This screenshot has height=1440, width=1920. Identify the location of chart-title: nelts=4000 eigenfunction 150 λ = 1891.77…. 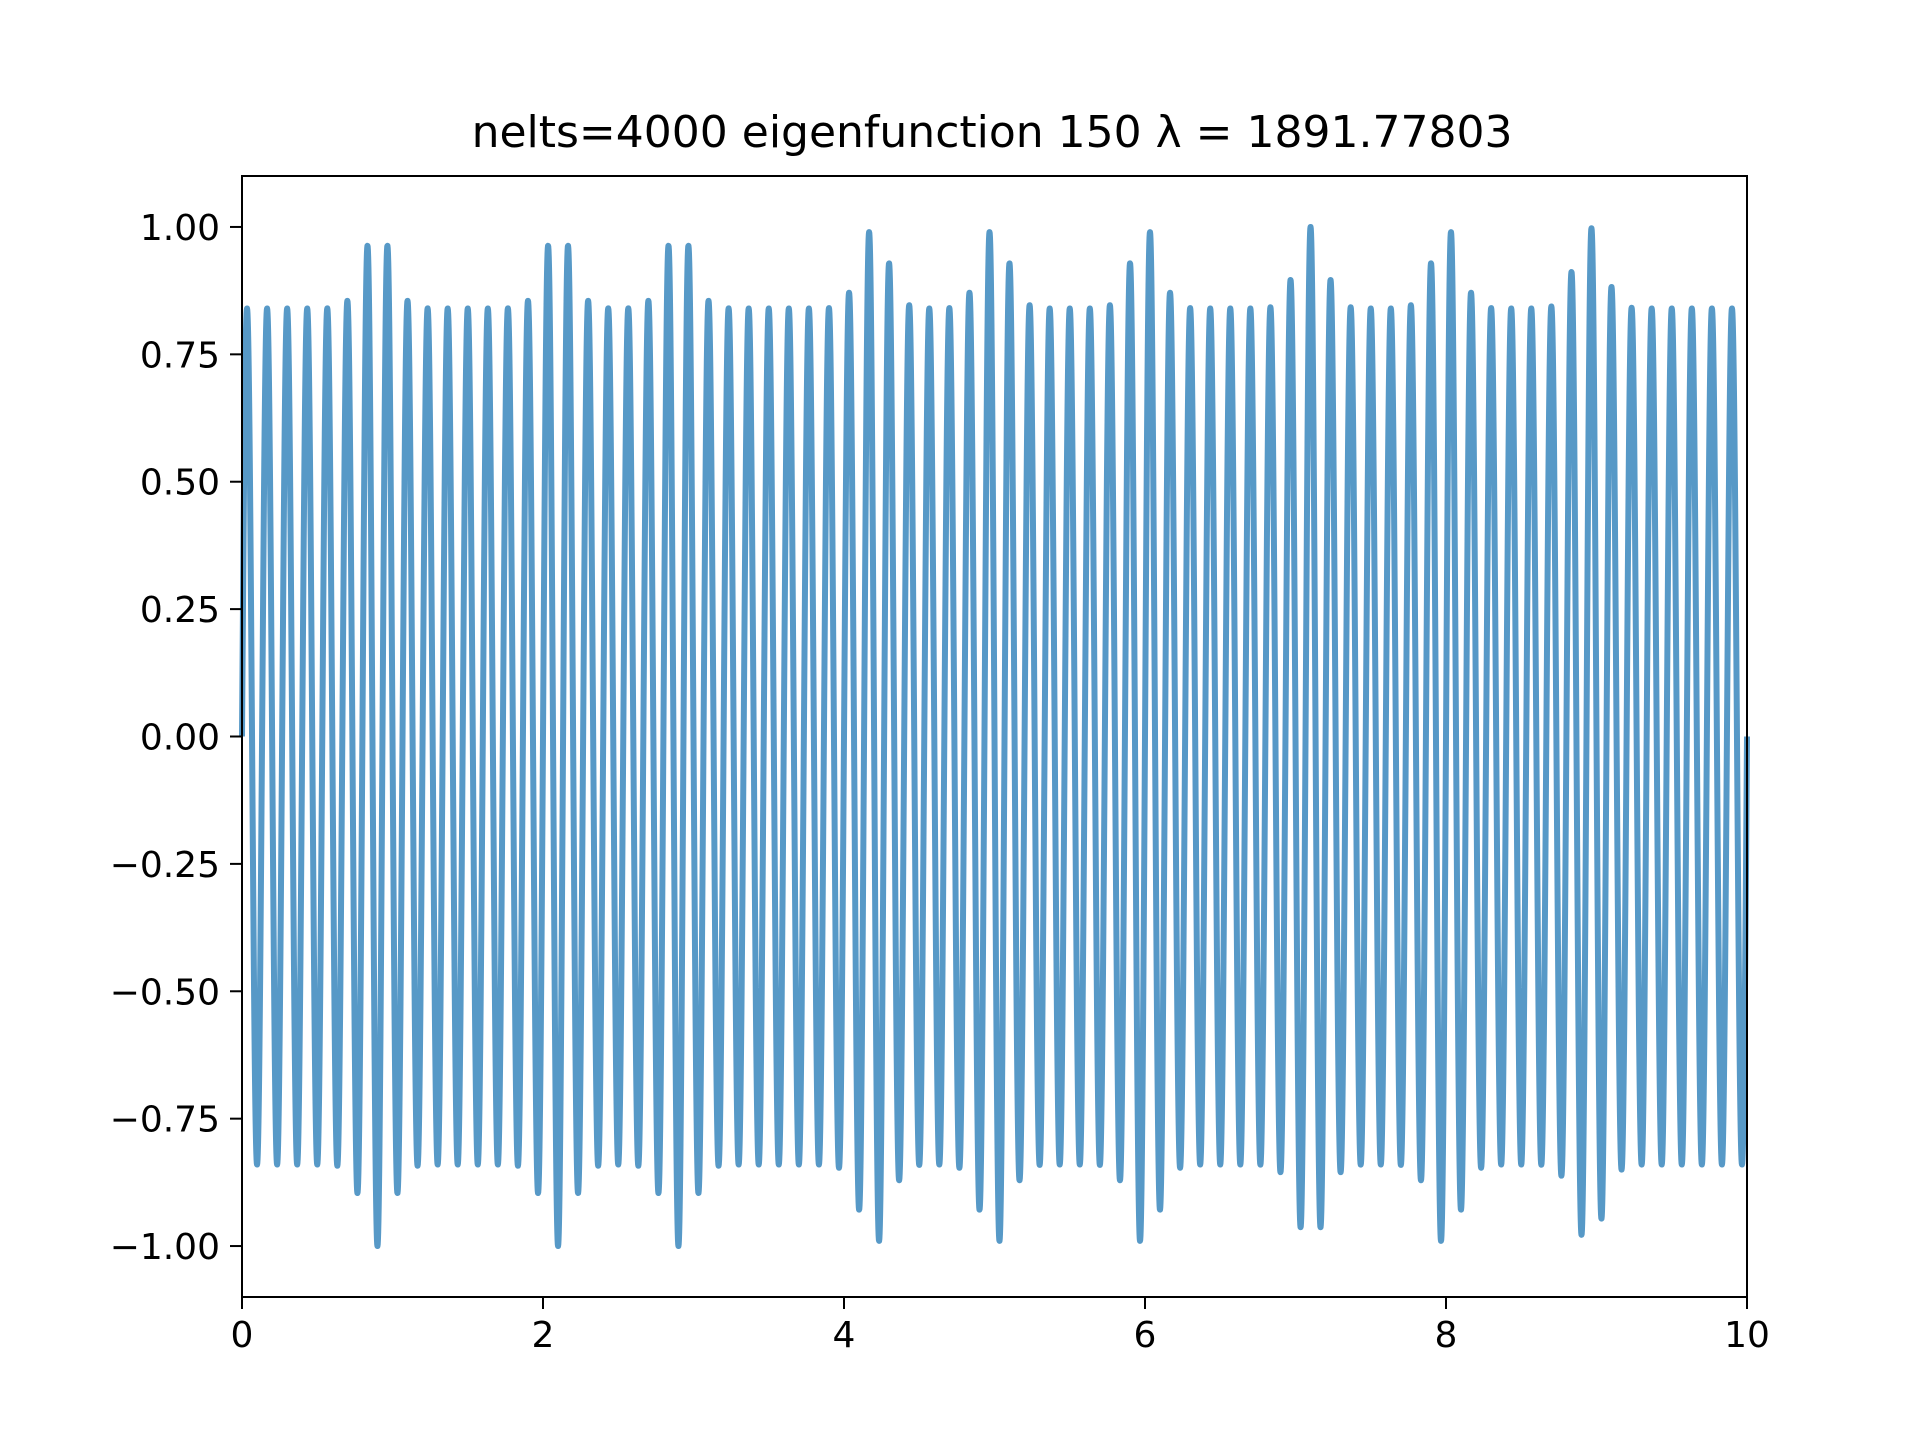
(992, 132).